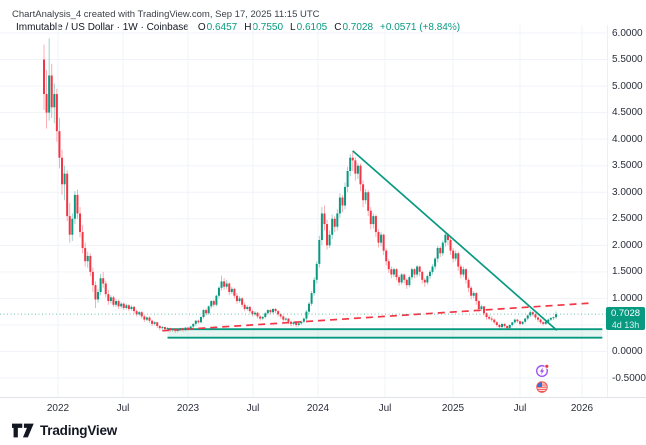 The width and height of the screenshot is (646, 445). Describe the element at coordinates (627, 192) in the screenshot. I see `price-axis-label: 3.0000` at that location.